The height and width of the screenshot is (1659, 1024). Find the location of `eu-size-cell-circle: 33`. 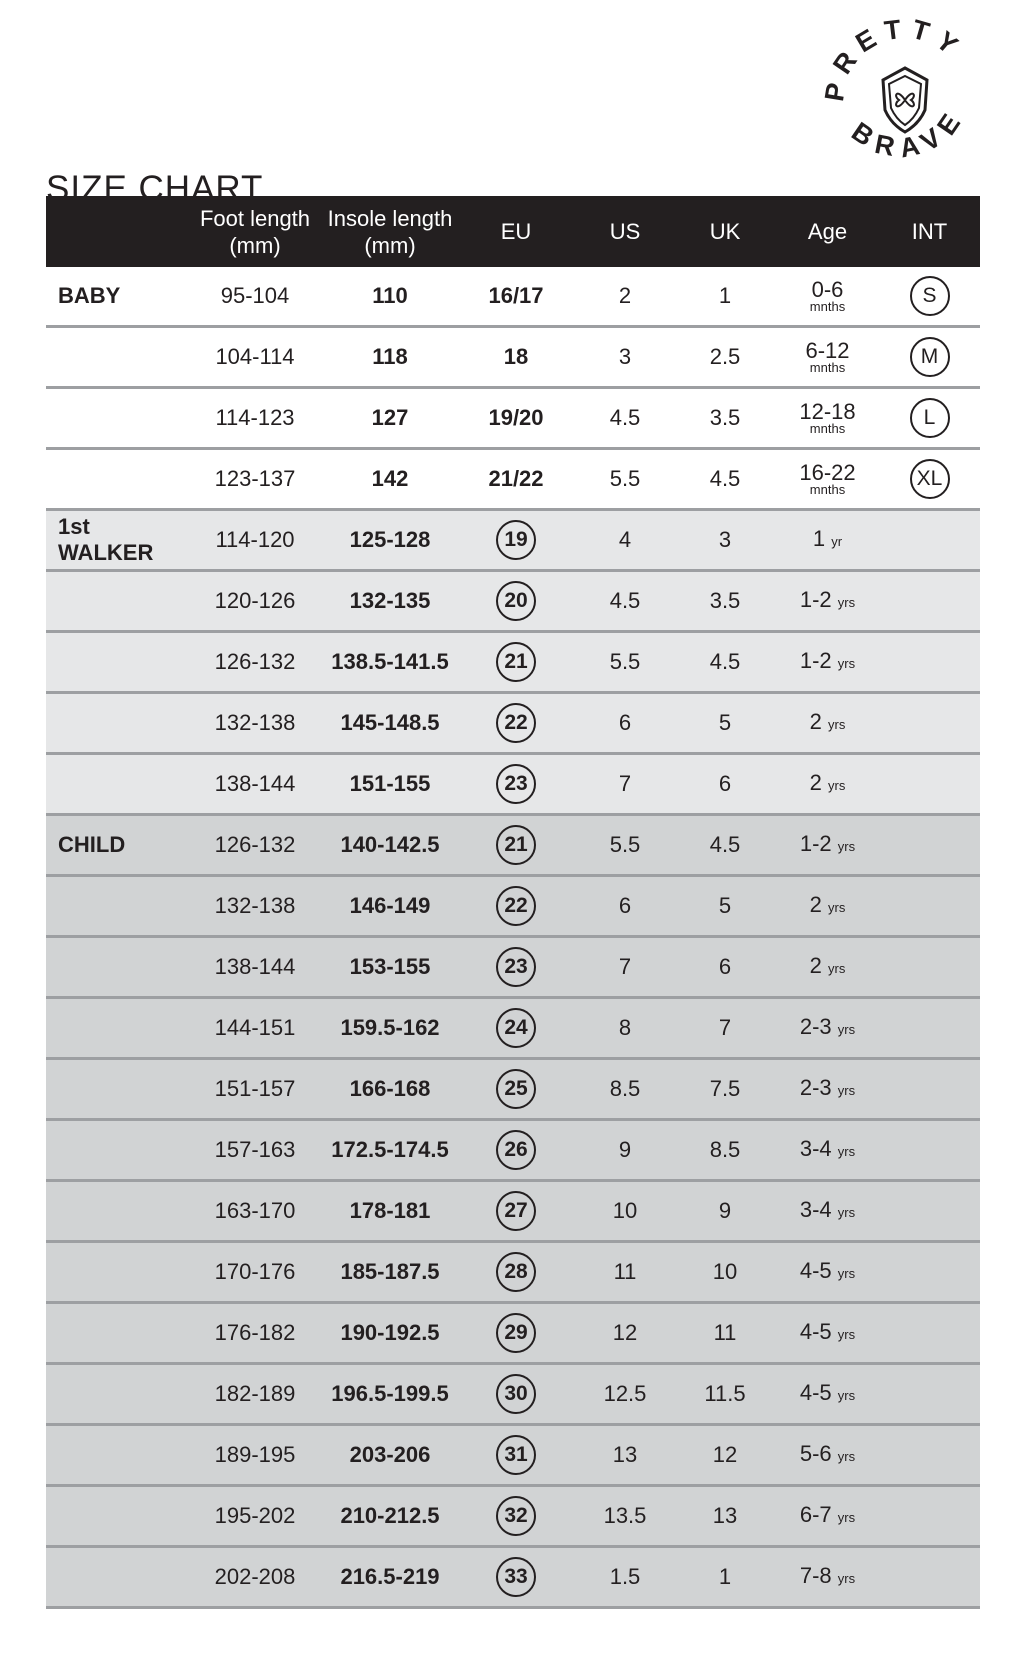

eu-size-cell-circle: 33 is located at coordinates (516, 1577).